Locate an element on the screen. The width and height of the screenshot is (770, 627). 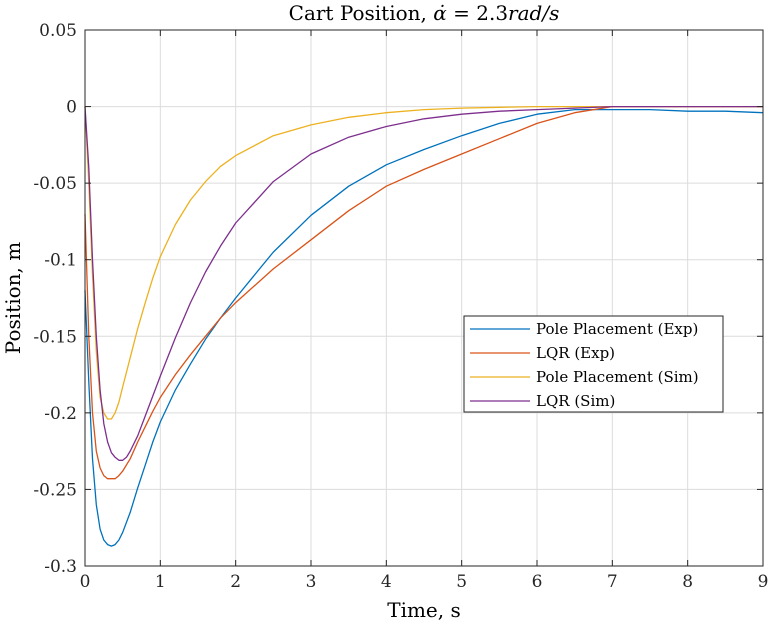
y-tick-label: -0.25 is located at coordinates (55, 490).